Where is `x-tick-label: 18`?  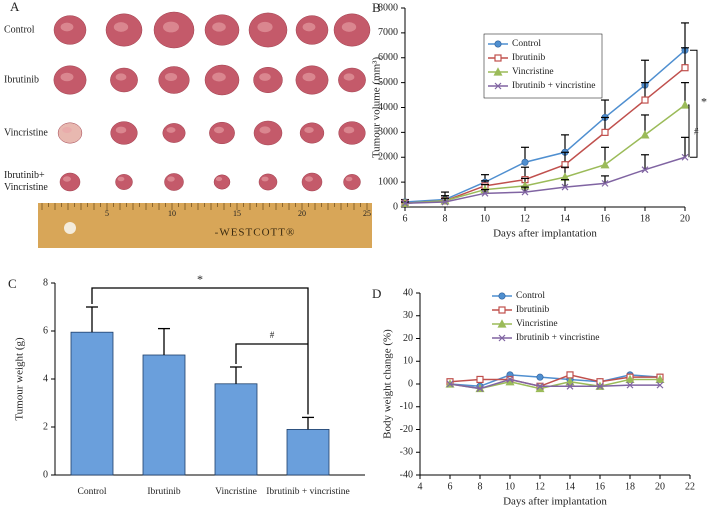 x-tick-label: 18 is located at coordinates (630, 486).